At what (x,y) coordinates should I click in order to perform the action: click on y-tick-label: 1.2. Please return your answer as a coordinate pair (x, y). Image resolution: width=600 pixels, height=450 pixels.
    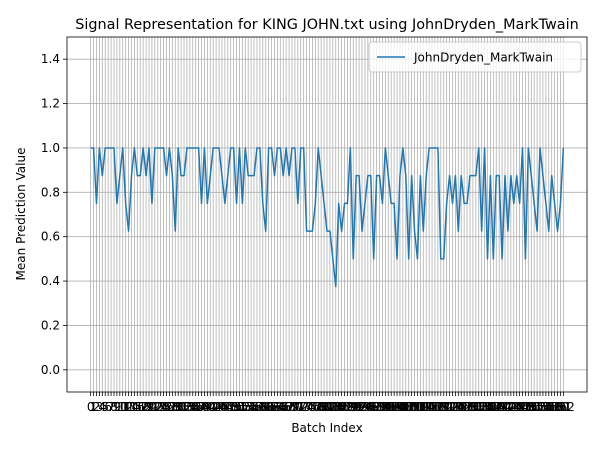
    Looking at the image, I should click on (50, 104).